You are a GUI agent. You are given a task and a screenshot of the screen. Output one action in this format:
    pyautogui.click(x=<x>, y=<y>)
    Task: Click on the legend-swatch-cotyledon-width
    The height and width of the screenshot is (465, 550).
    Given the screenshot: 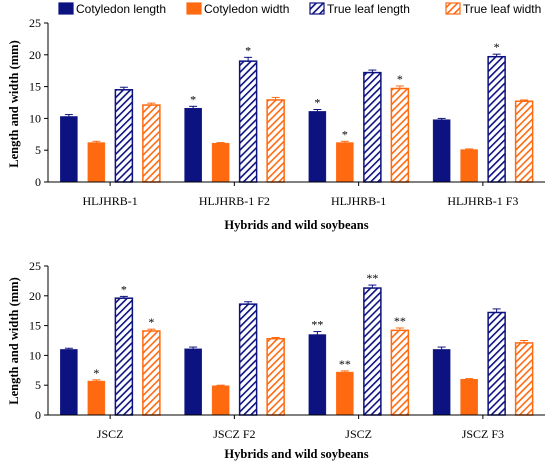 What is the action you would take?
    pyautogui.click(x=194, y=8)
    